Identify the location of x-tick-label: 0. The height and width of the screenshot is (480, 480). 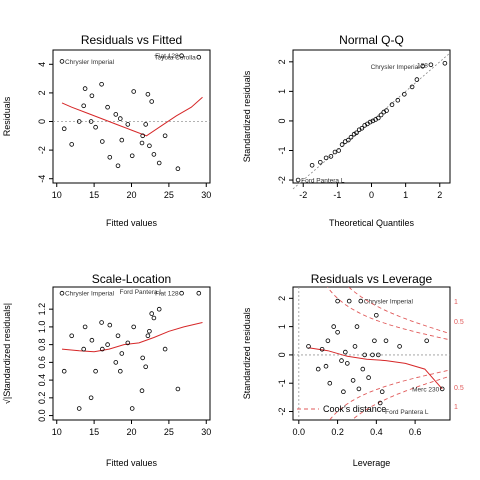
(371, 195).